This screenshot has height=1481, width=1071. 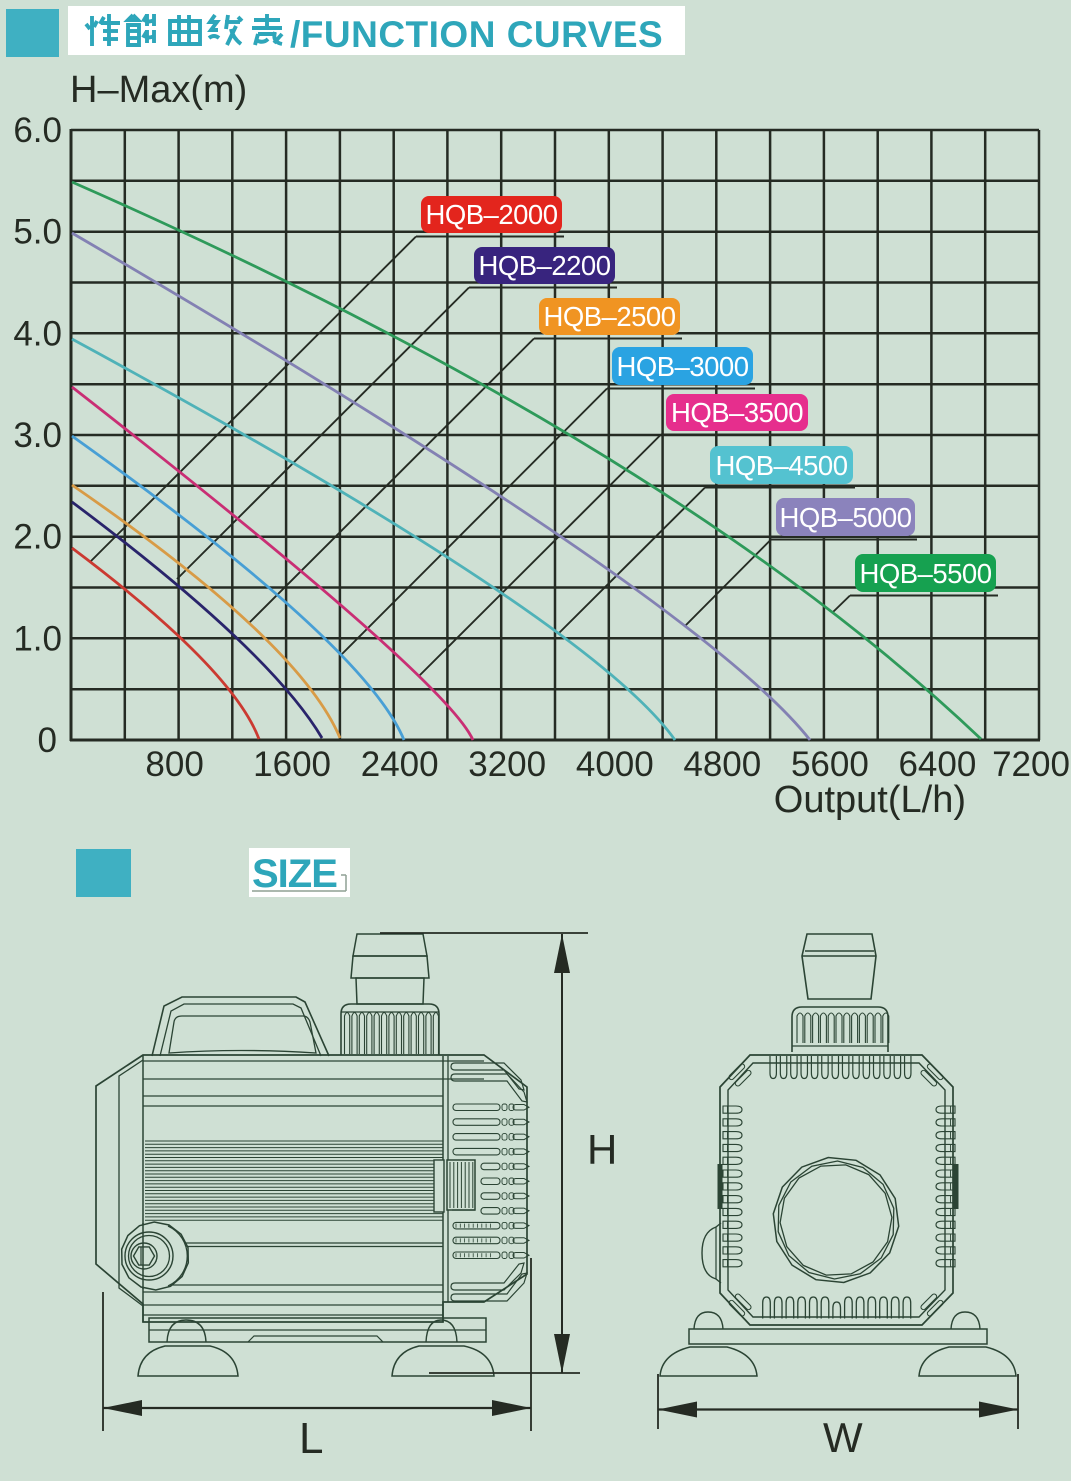 What do you see at coordinates (400, 764) in the screenshot?
I see `svg-text: 2400` at bounding box center [400, 764].